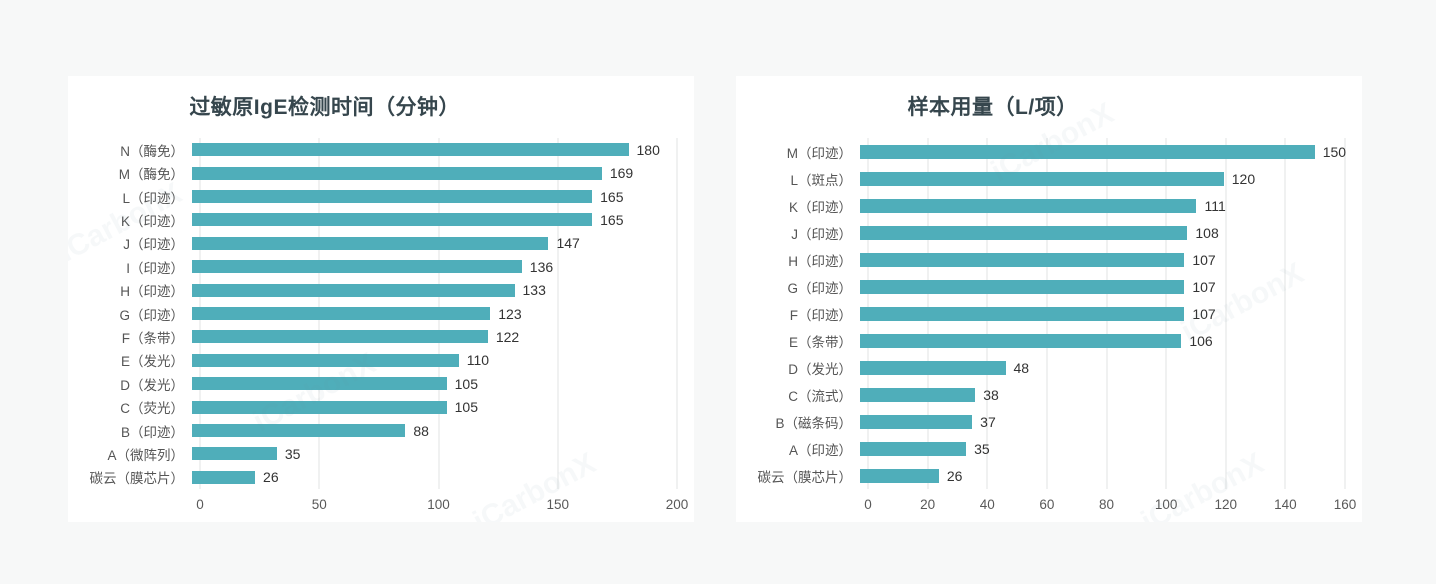 This screenshot has height=584, width=1436. I want to click on bar-row: L（斑点） 120, so click(1049, 178).